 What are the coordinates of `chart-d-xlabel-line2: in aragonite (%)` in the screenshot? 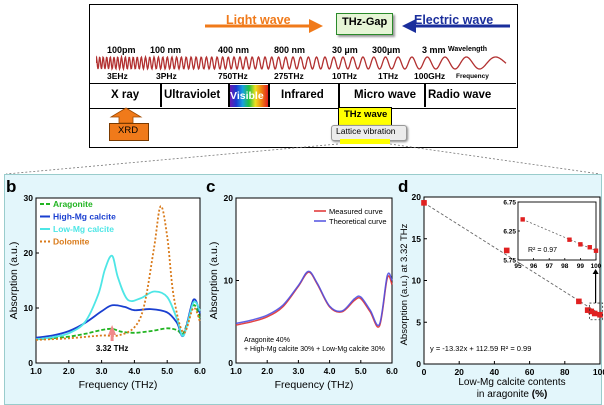 It's located at (512, 394).